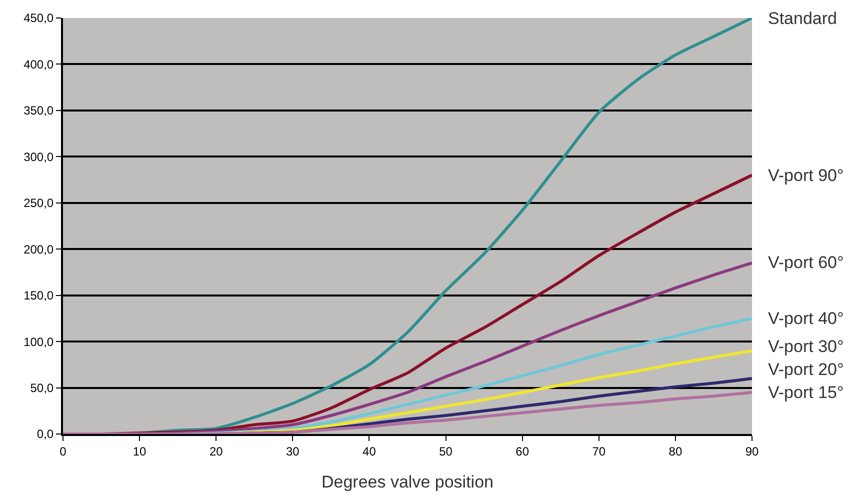 The image size is (862, 502). Describe the element at coordinates (523, 451) in the screenshot. I see `x-tick-label: 60` at that location.